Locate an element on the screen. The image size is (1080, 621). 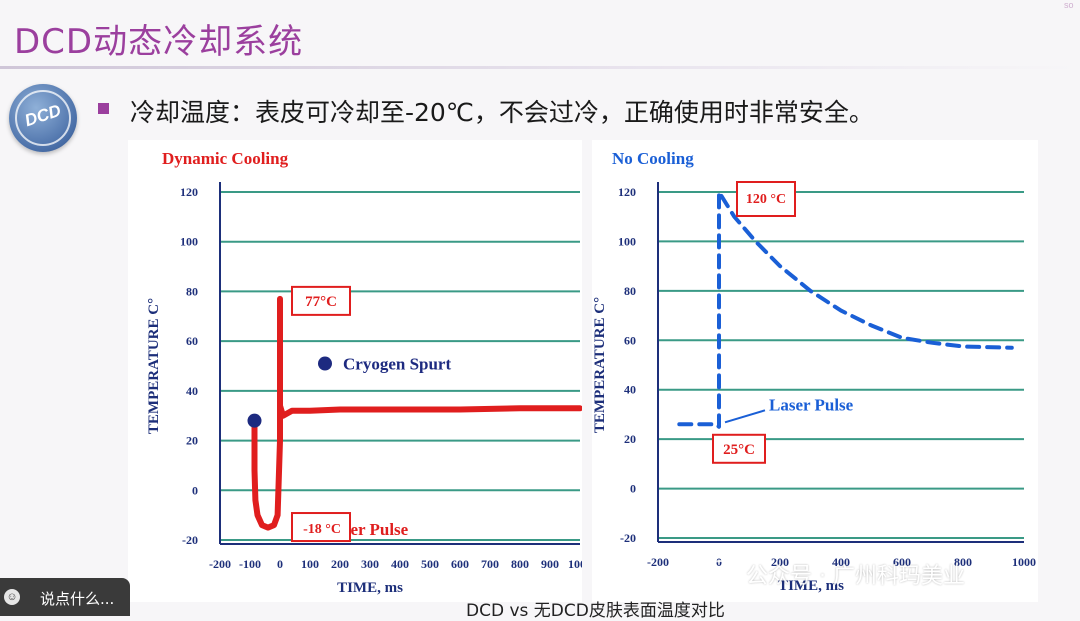
annotation-77c: 77°C is located at coordinates (321, 302).